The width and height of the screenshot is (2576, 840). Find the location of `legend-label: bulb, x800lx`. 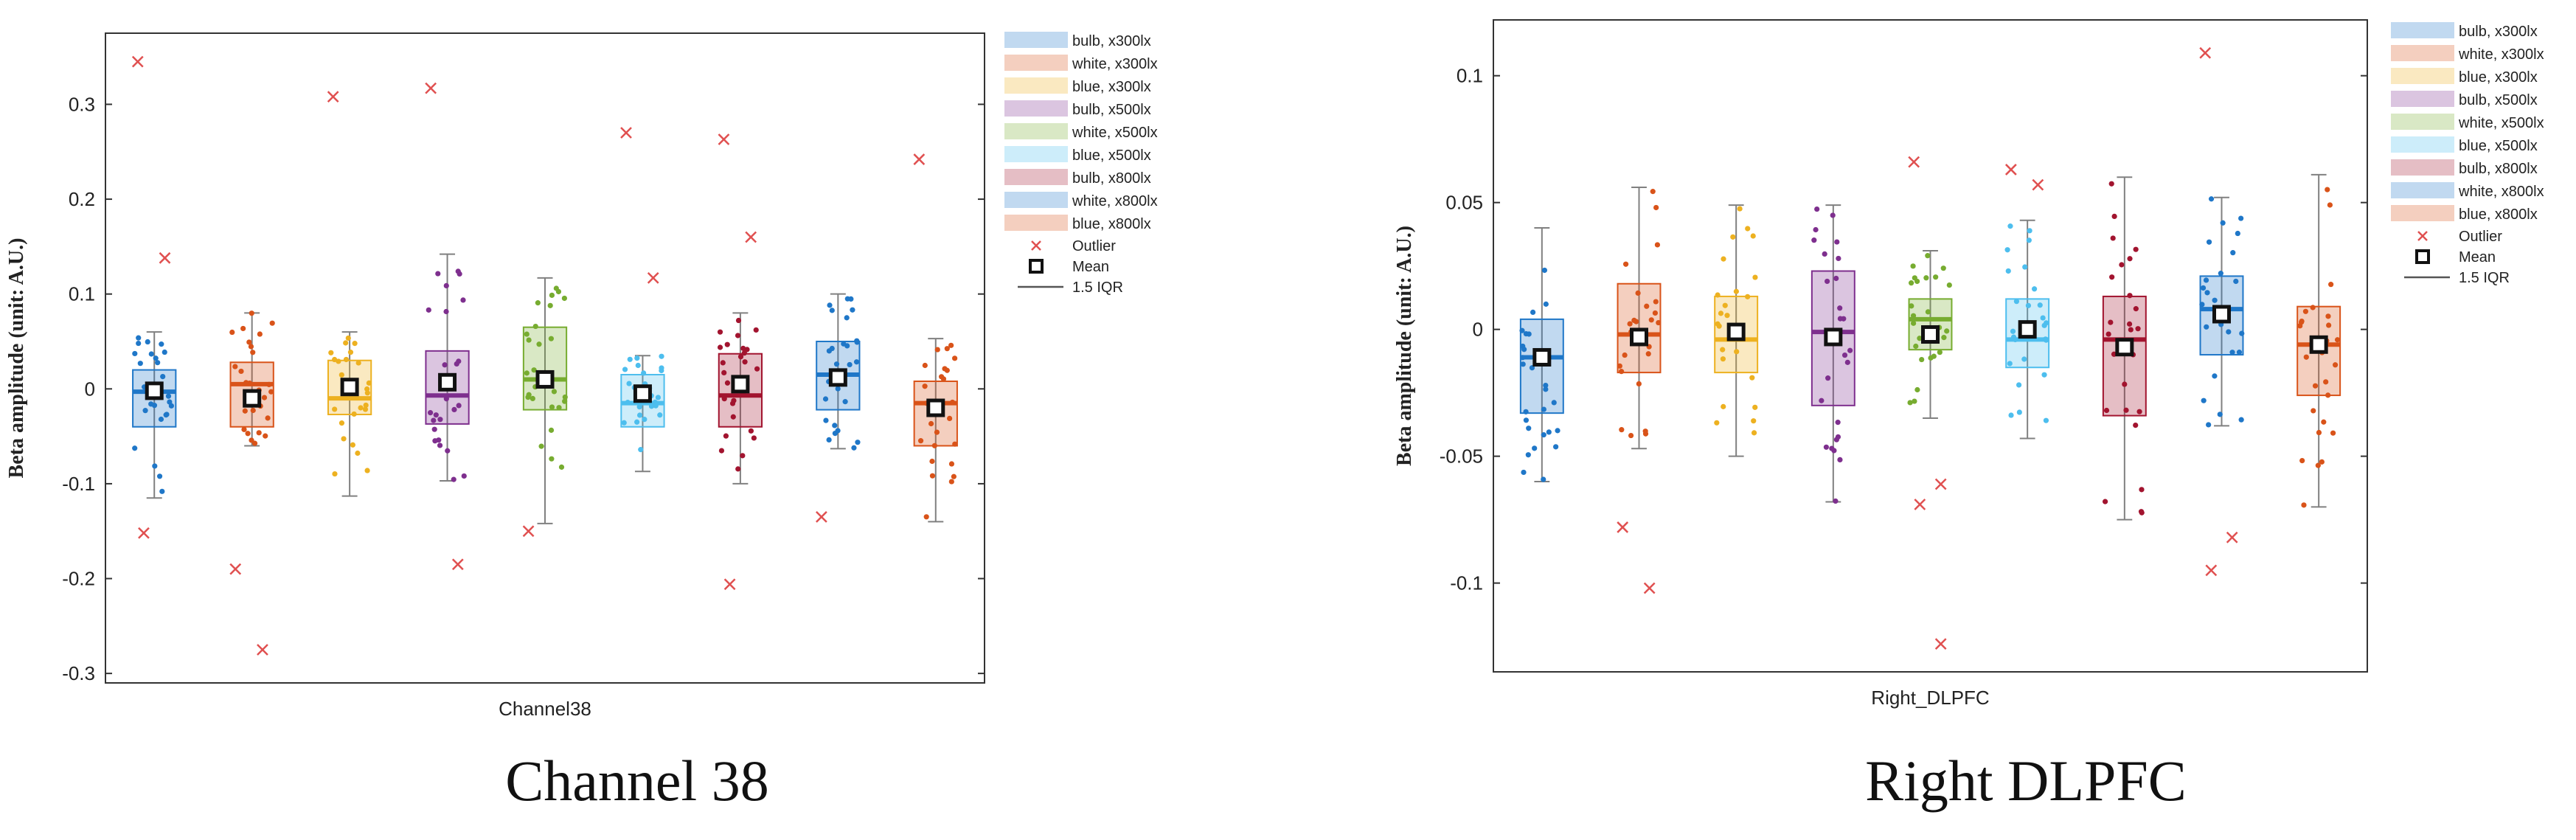

legend-label: bulb, x800lx is located at coordinates (1111, 179).